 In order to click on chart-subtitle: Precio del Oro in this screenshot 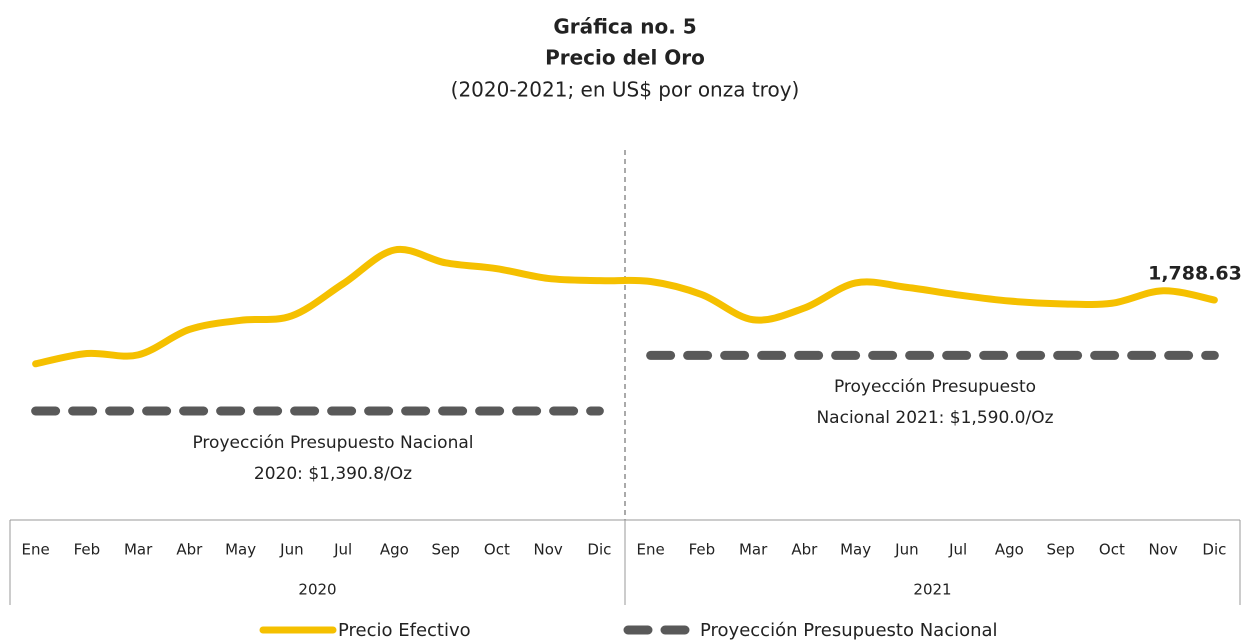, I will do `click(625, 58)`.